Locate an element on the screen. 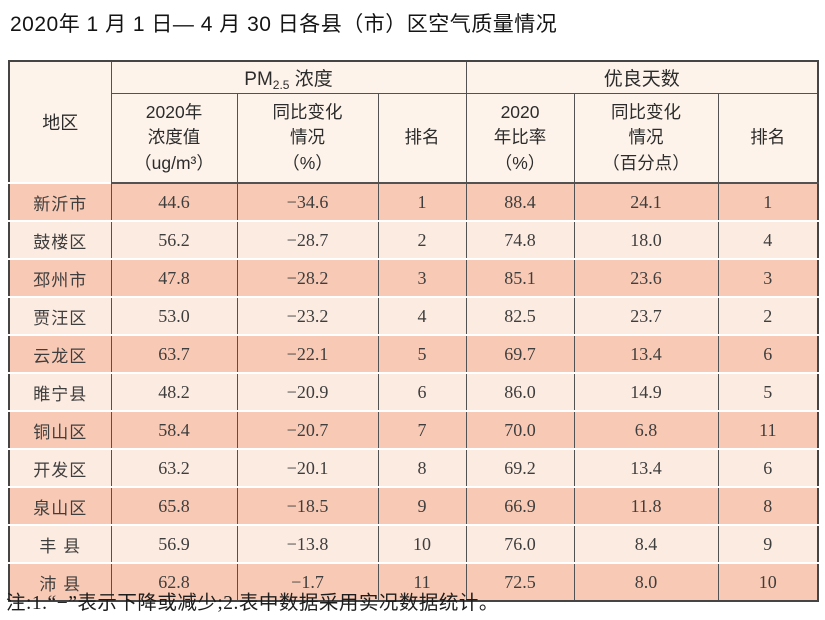 This screenshot has height=620, width=825. cell-good-rank: 11 is located at coordinates (768, 429).